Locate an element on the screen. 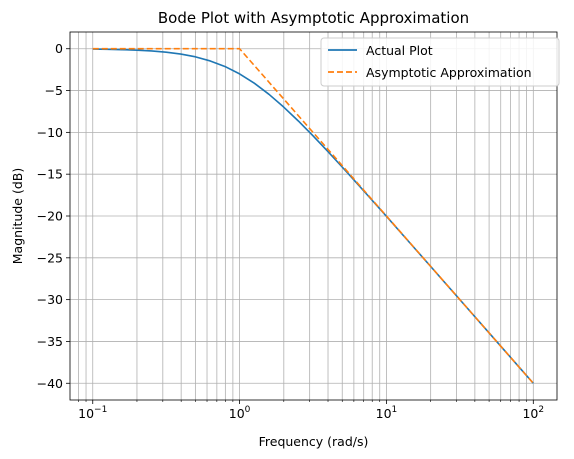 This screenshot has height=459, width=574. x-axis-label: Frequency (rad/s) is located at coordinates (314, 441).